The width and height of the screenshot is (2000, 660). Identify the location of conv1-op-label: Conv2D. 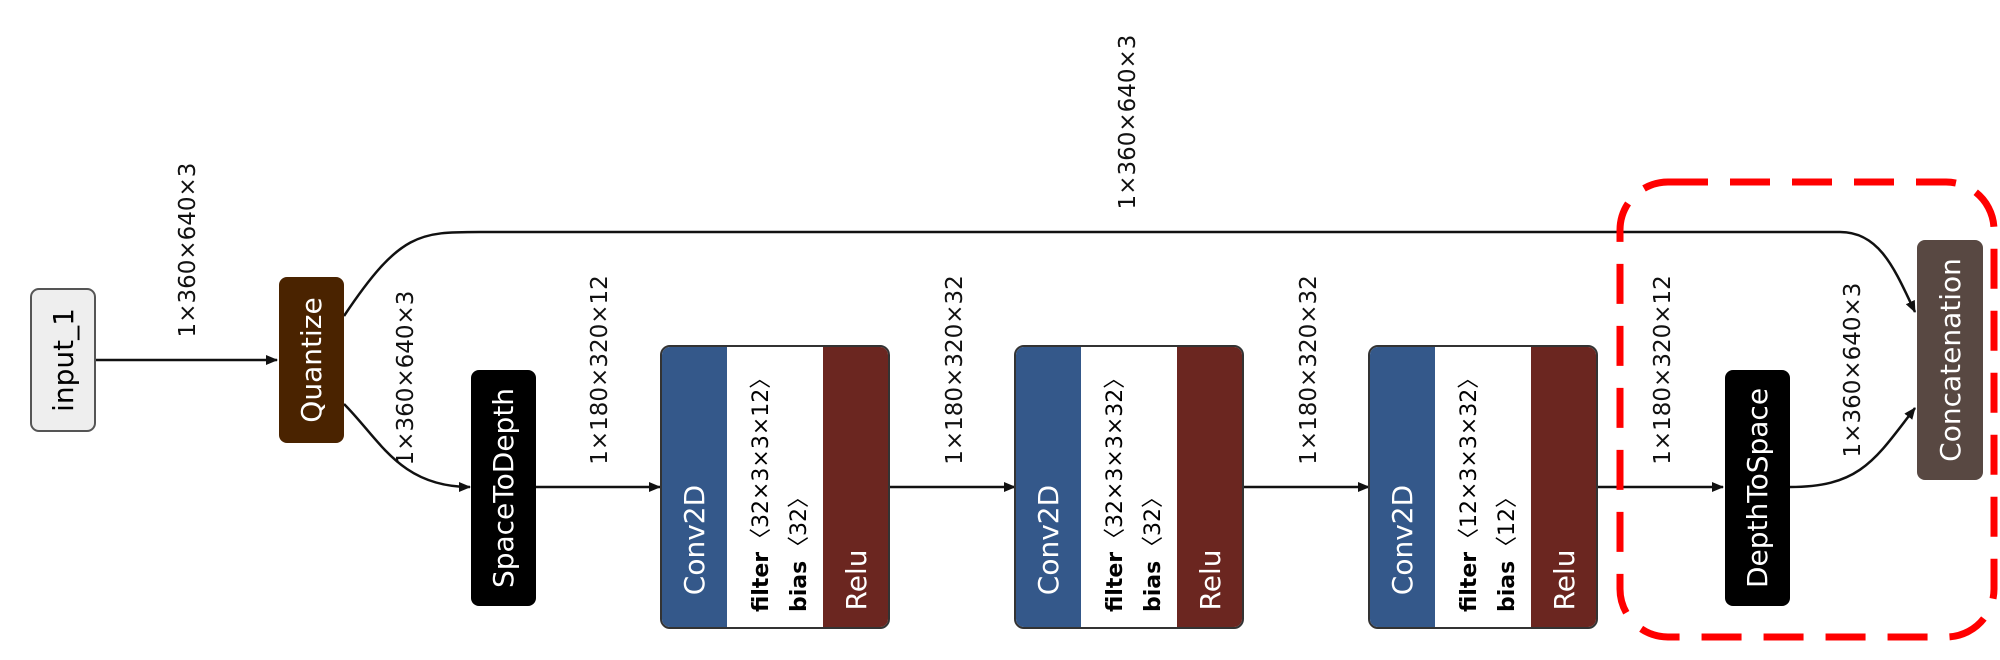
(694, 540).